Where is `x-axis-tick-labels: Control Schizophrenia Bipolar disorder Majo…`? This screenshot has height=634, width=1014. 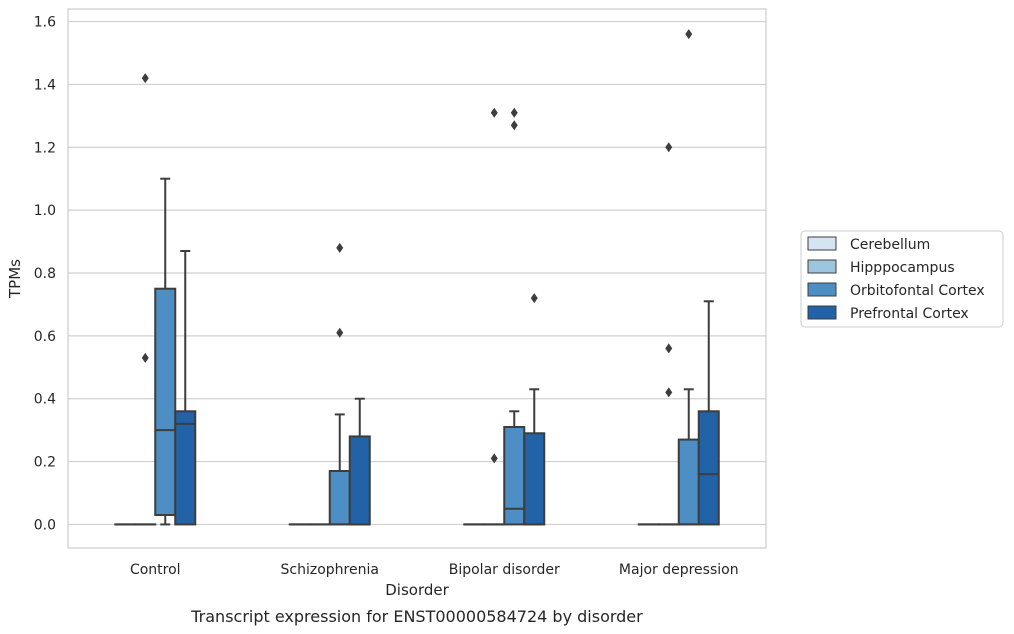
x-axis-tick-labels: Control Schizophrenia Bipolar disorder Majo… is located at coordinates (434, 570).